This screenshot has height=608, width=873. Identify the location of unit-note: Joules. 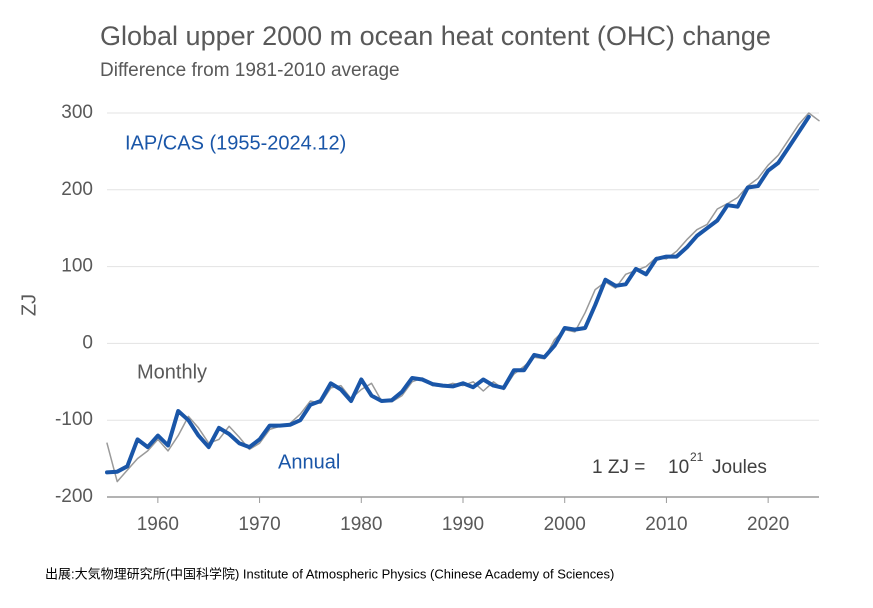
(739, 467).